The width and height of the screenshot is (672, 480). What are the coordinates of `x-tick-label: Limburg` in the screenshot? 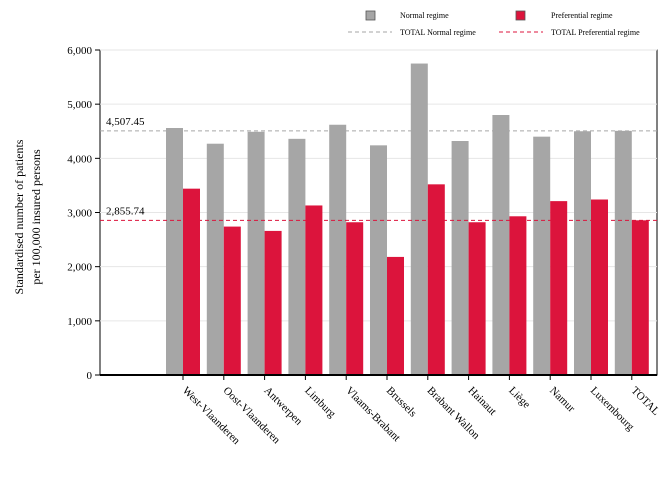 It's located at (320, 403).